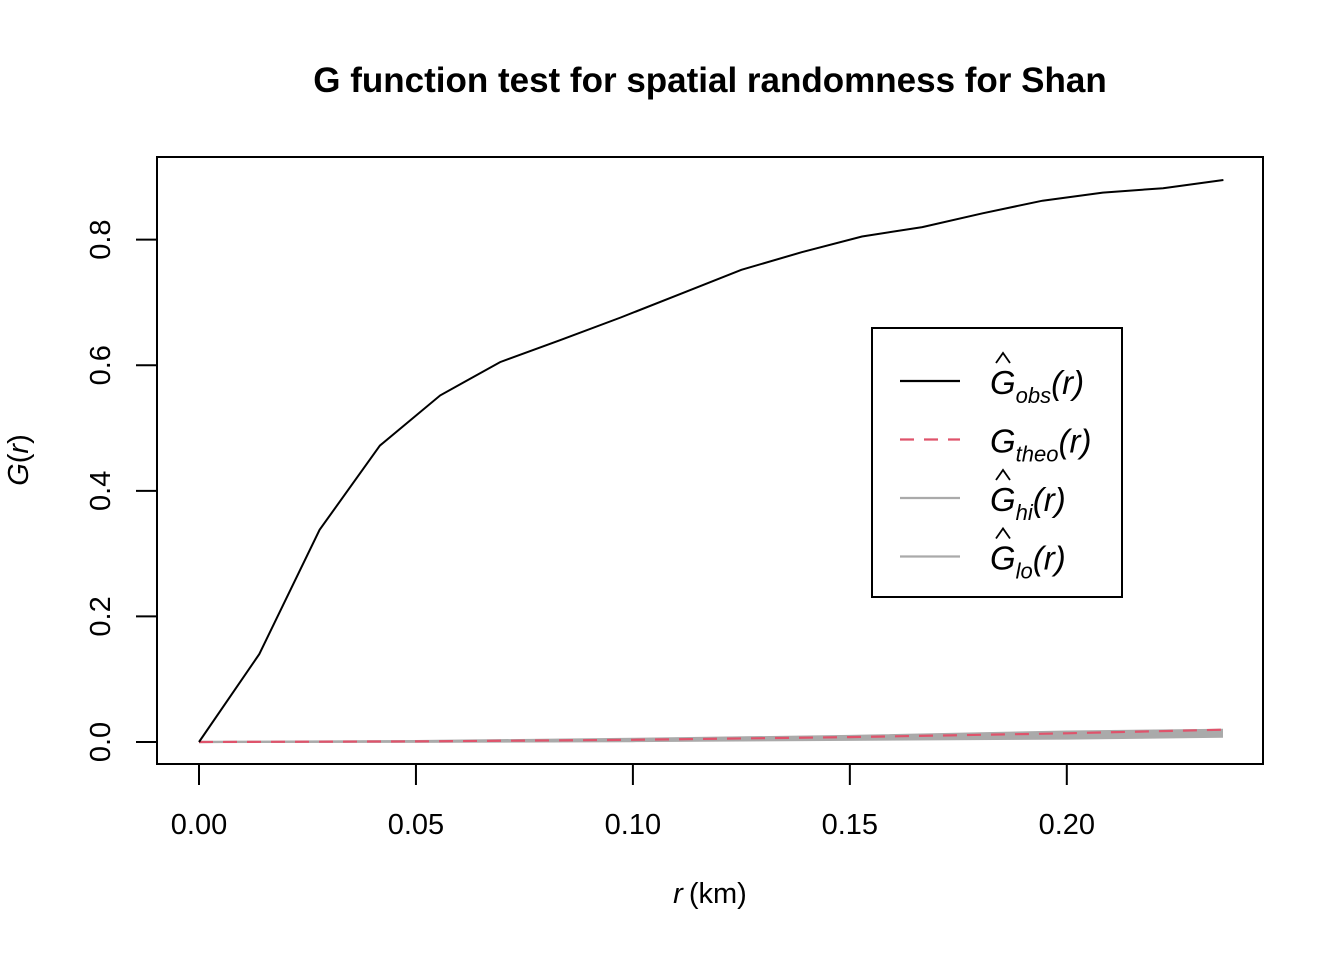 The width and height of the screenshot is (1344, 960). What do you see at coordinates (199, 825) in the screenshot?
I see `x-tick-label: 0.00` at bounding box center [199, 825].